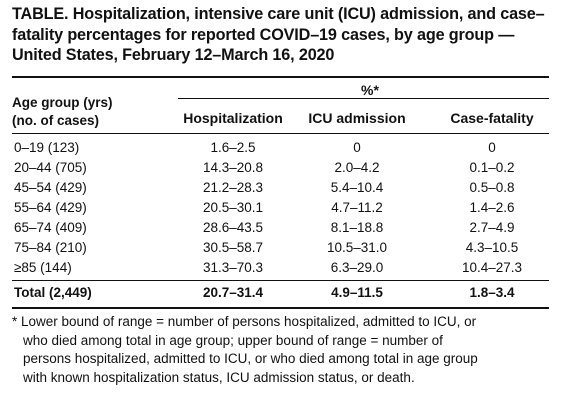  What do you see at coordinates (492, 267) in the screenshot?
I see `case-fatality-cell: 10.4–27.3` at bounding box center [492, 267].